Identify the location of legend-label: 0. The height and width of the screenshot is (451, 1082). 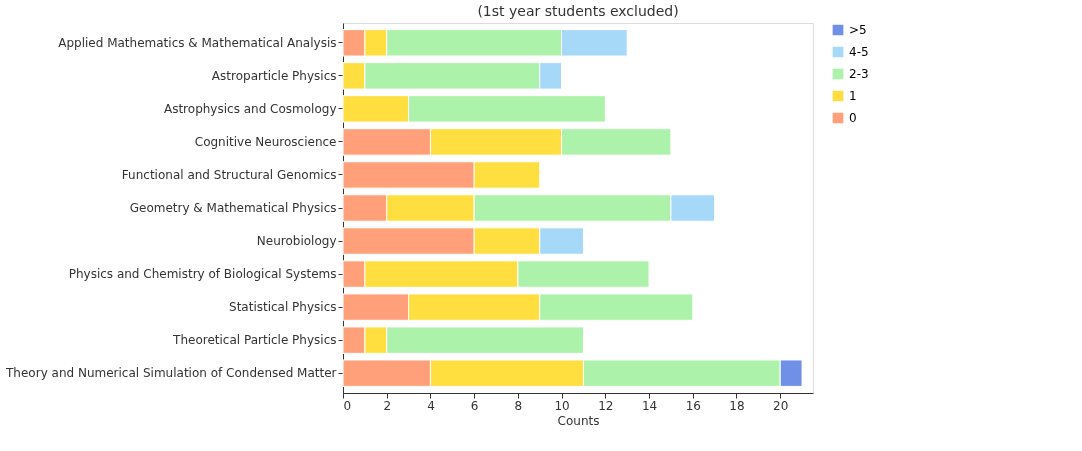
(853, 118).